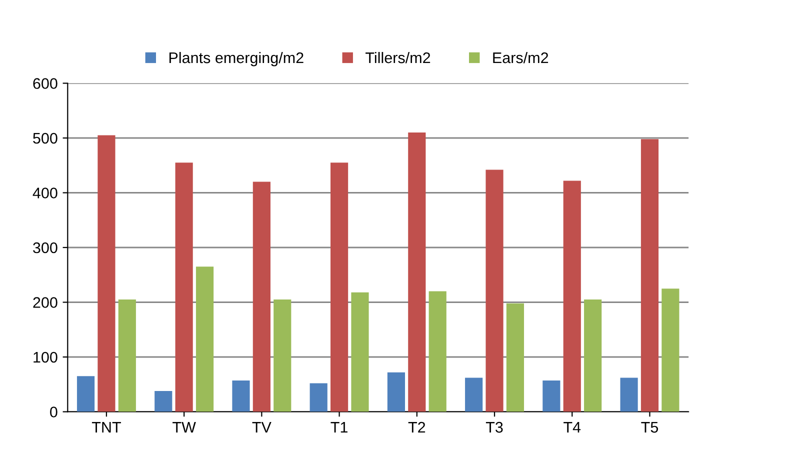 The image size is (796, 450). What do you see at coordinates (46, 357) in the screenshot?
I see `y-tick-label: 100` at bounding box center [46, 357].